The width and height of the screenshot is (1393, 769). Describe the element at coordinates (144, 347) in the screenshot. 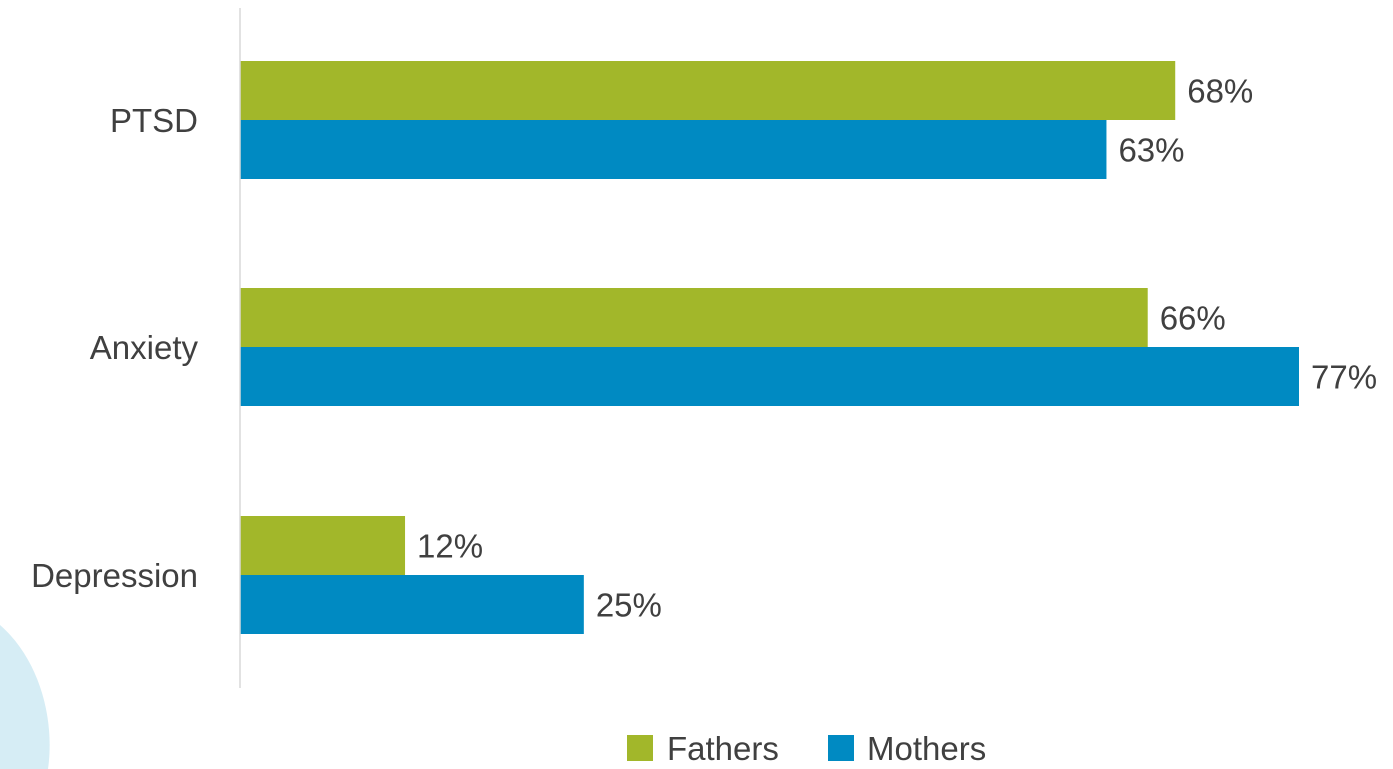

I see `category-label-anxiety: Anxiety` at that location.